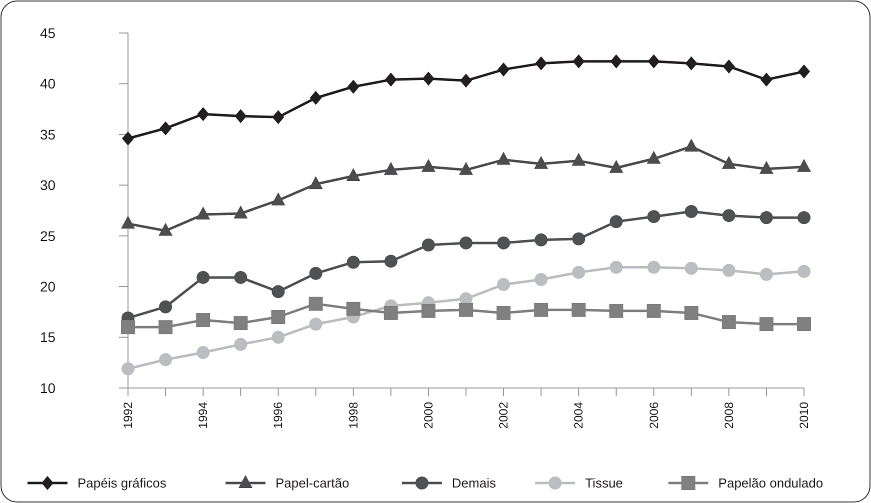  I want to click on x-tick-label: 1992, so click(128, 415).